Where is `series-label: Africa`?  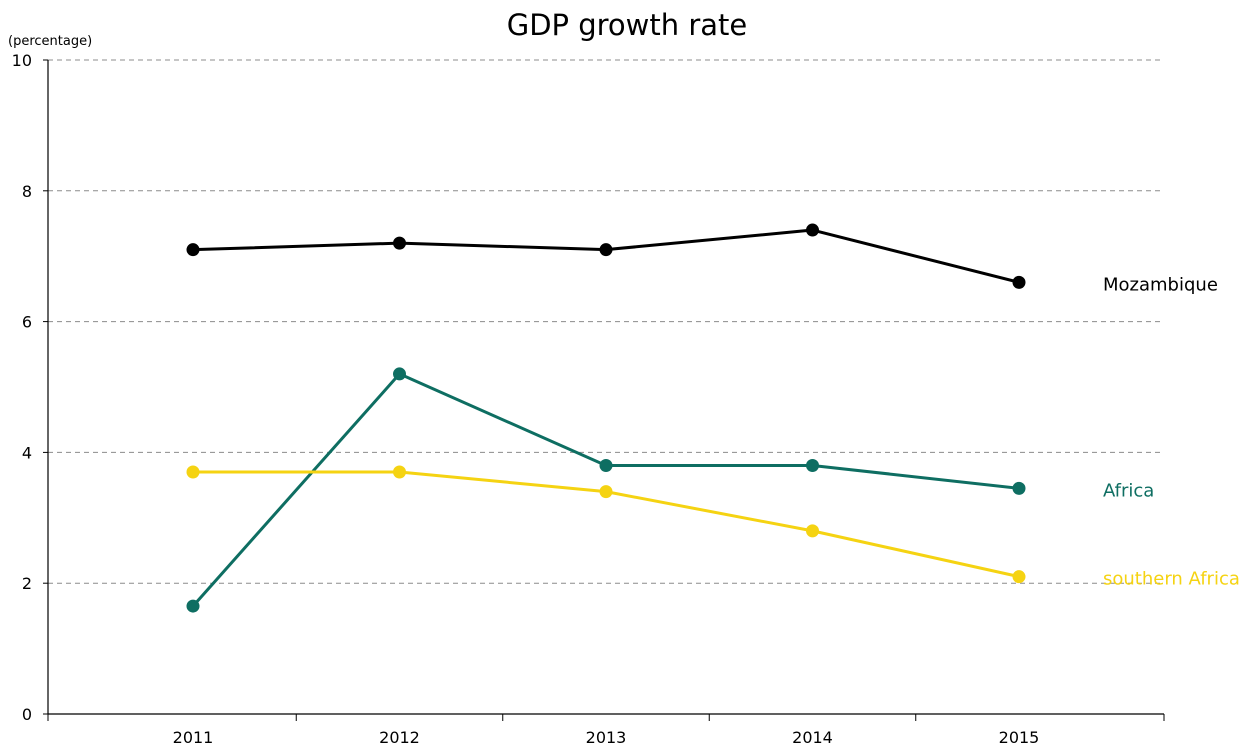 series-label: Africa is located at coordinates (1128, 490).